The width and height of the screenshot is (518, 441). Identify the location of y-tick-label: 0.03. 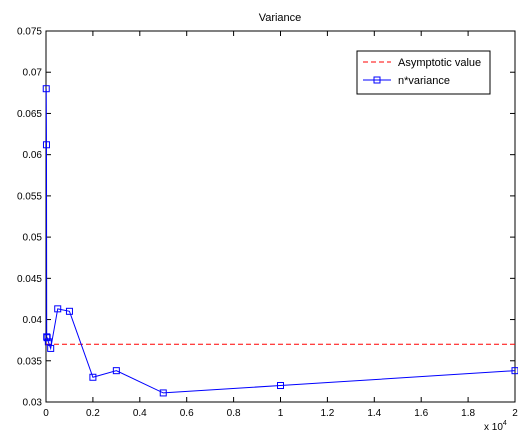
(33, 403).